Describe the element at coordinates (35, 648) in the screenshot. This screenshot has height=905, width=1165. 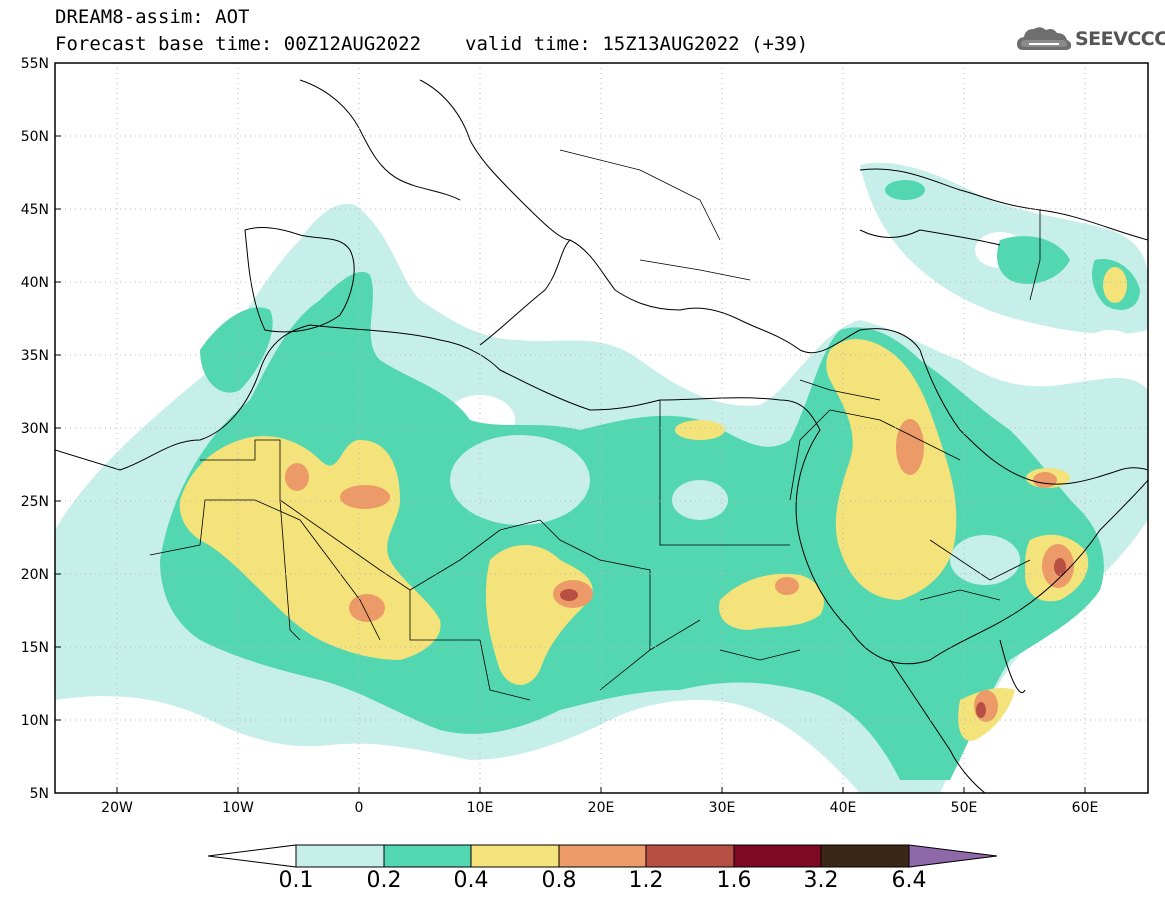
I see `lat-label: 15N` at that location.